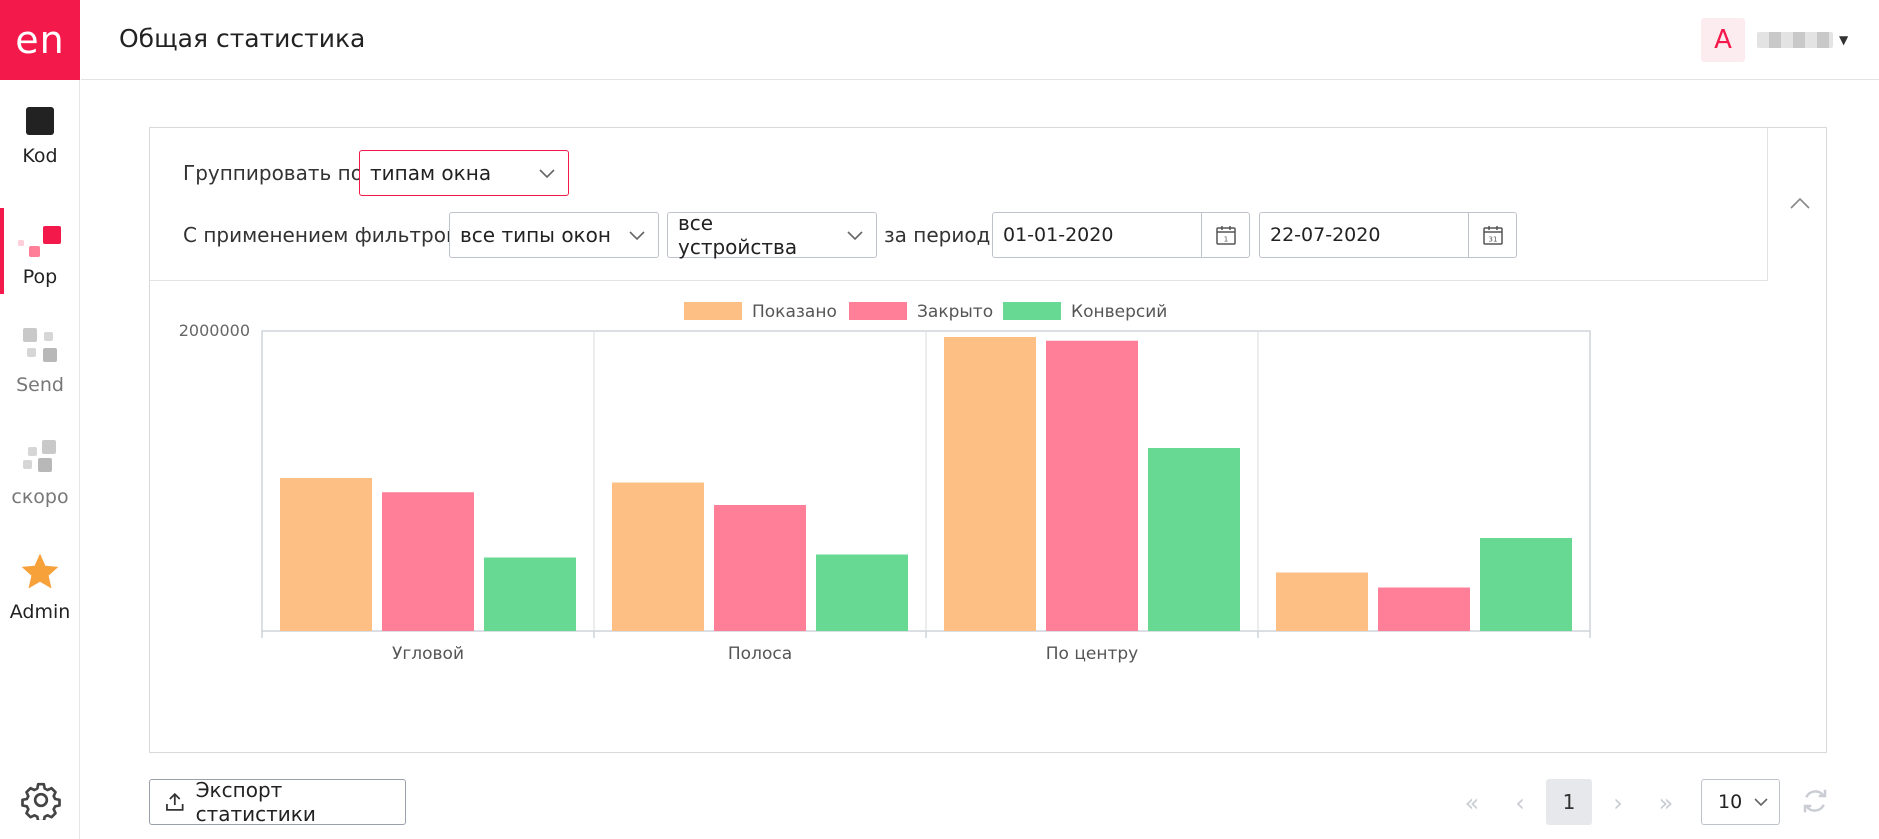  What do you see at coordinates (1730, 802) in the screenshot?
I see `page-size-value: 10` at bounding box center [1730, 802].